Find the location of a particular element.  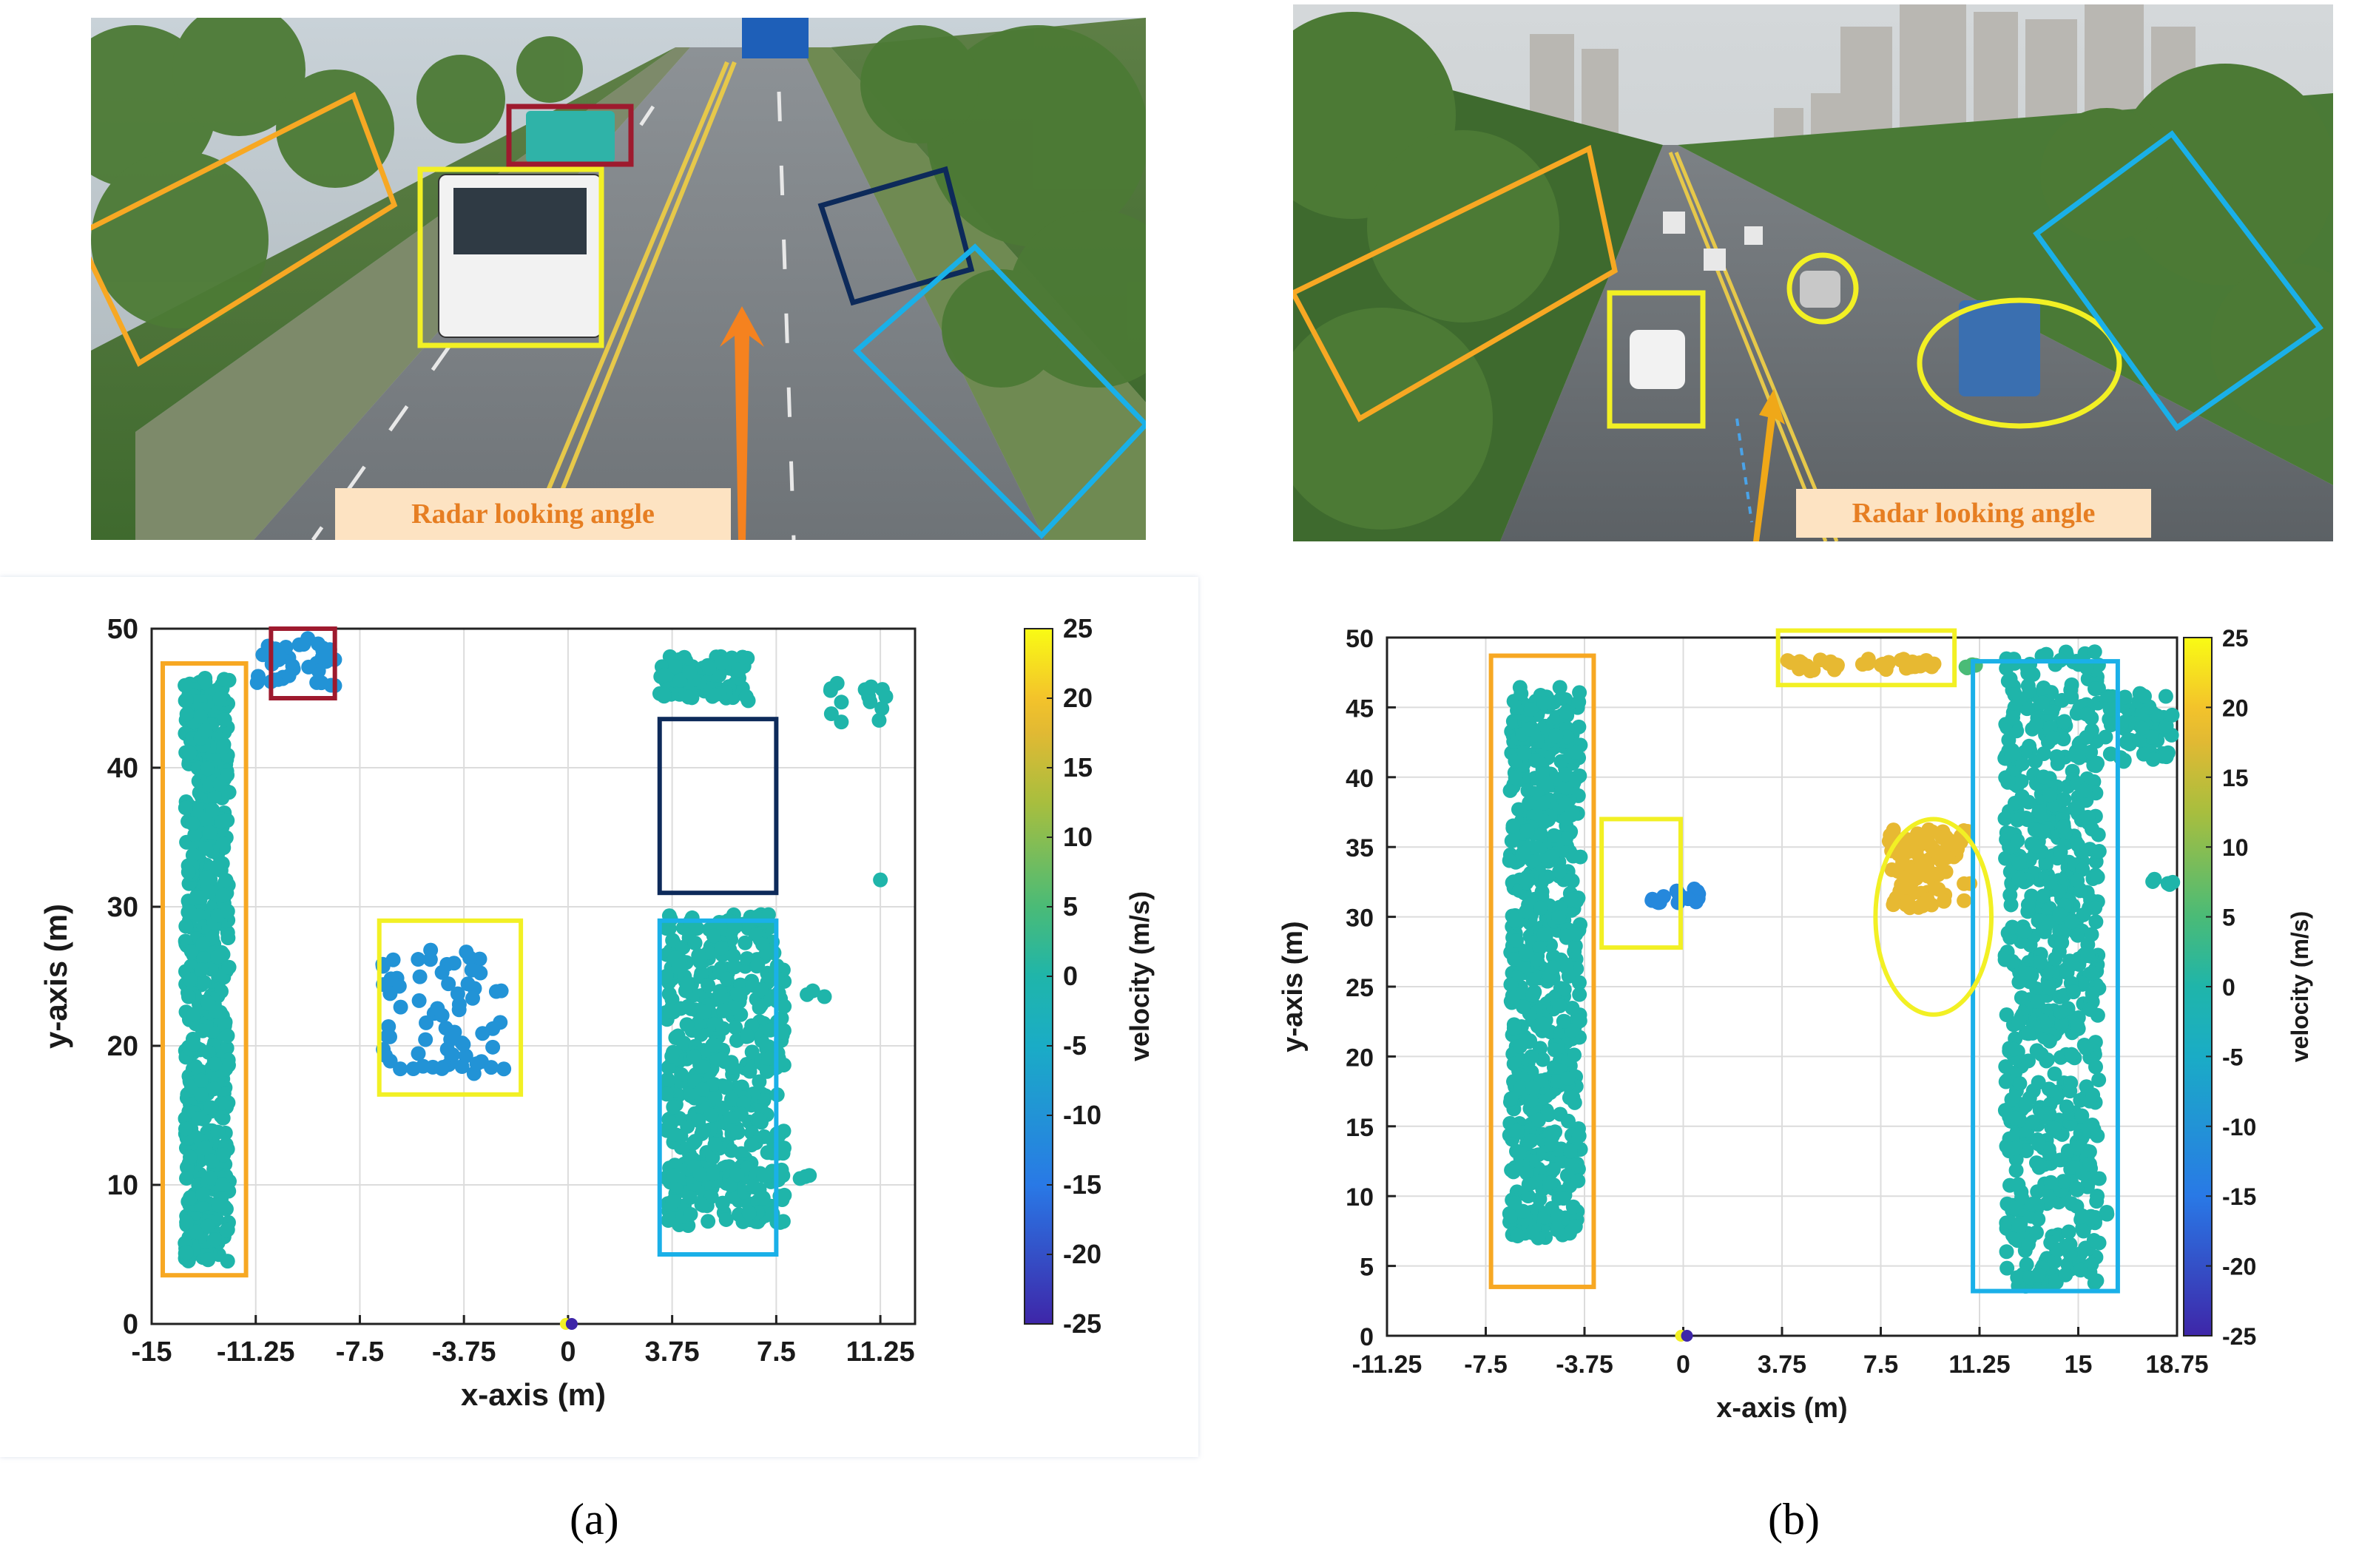

yellow-car-box is located at coordinates (1641, 883).